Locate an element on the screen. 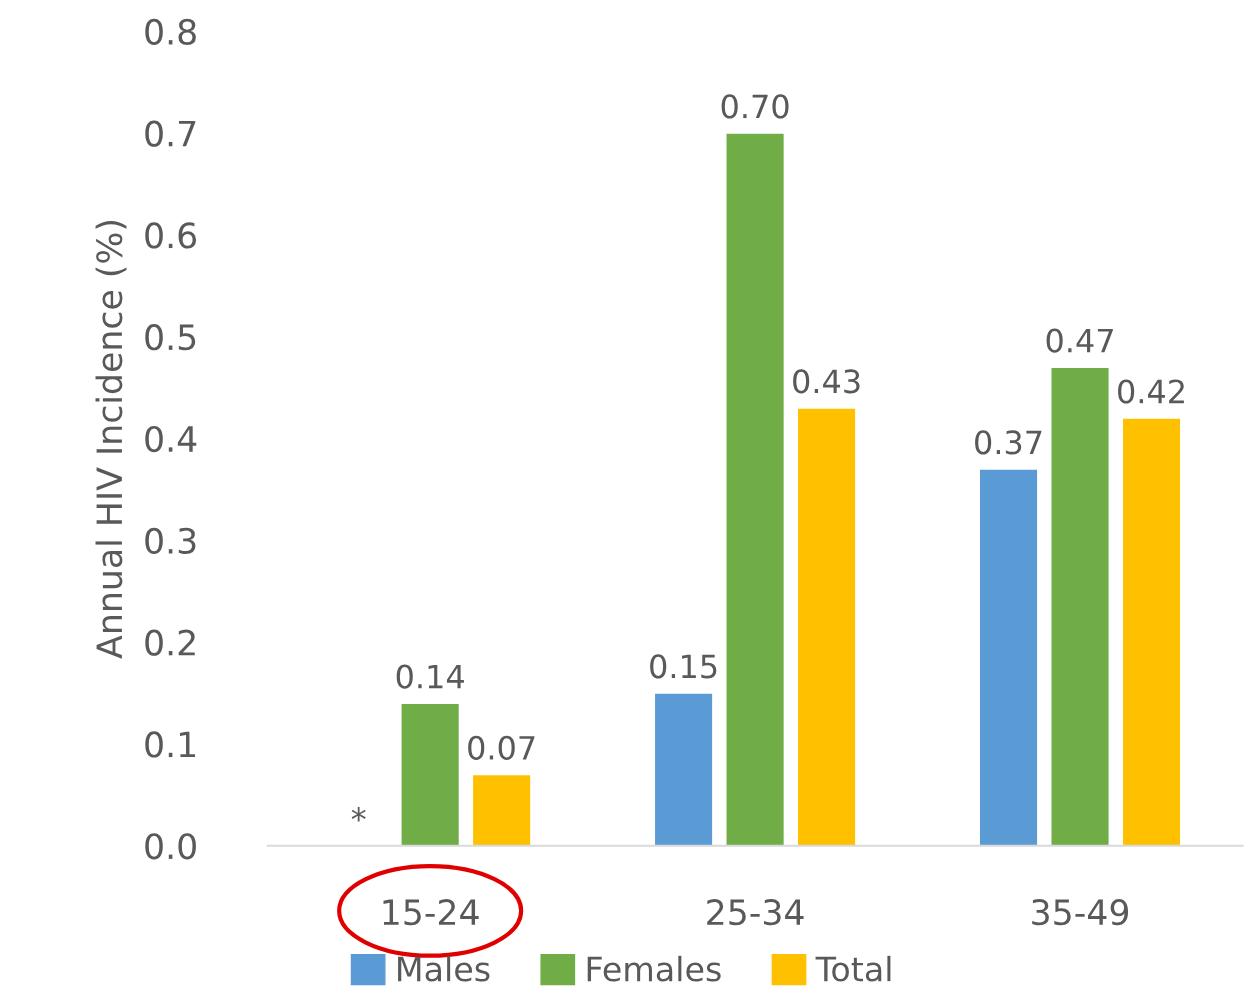 Image resolution: width=1245 pixels, height=1008 pixels. y-tick-label: 0.8 is located at coordinates (170, 31).